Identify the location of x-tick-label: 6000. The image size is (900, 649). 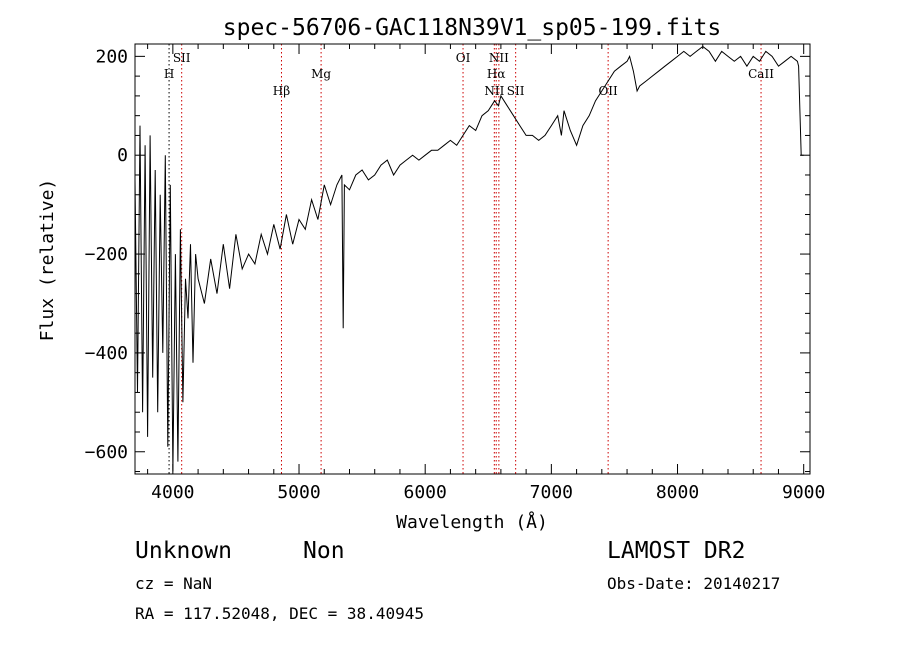
(425, 492).